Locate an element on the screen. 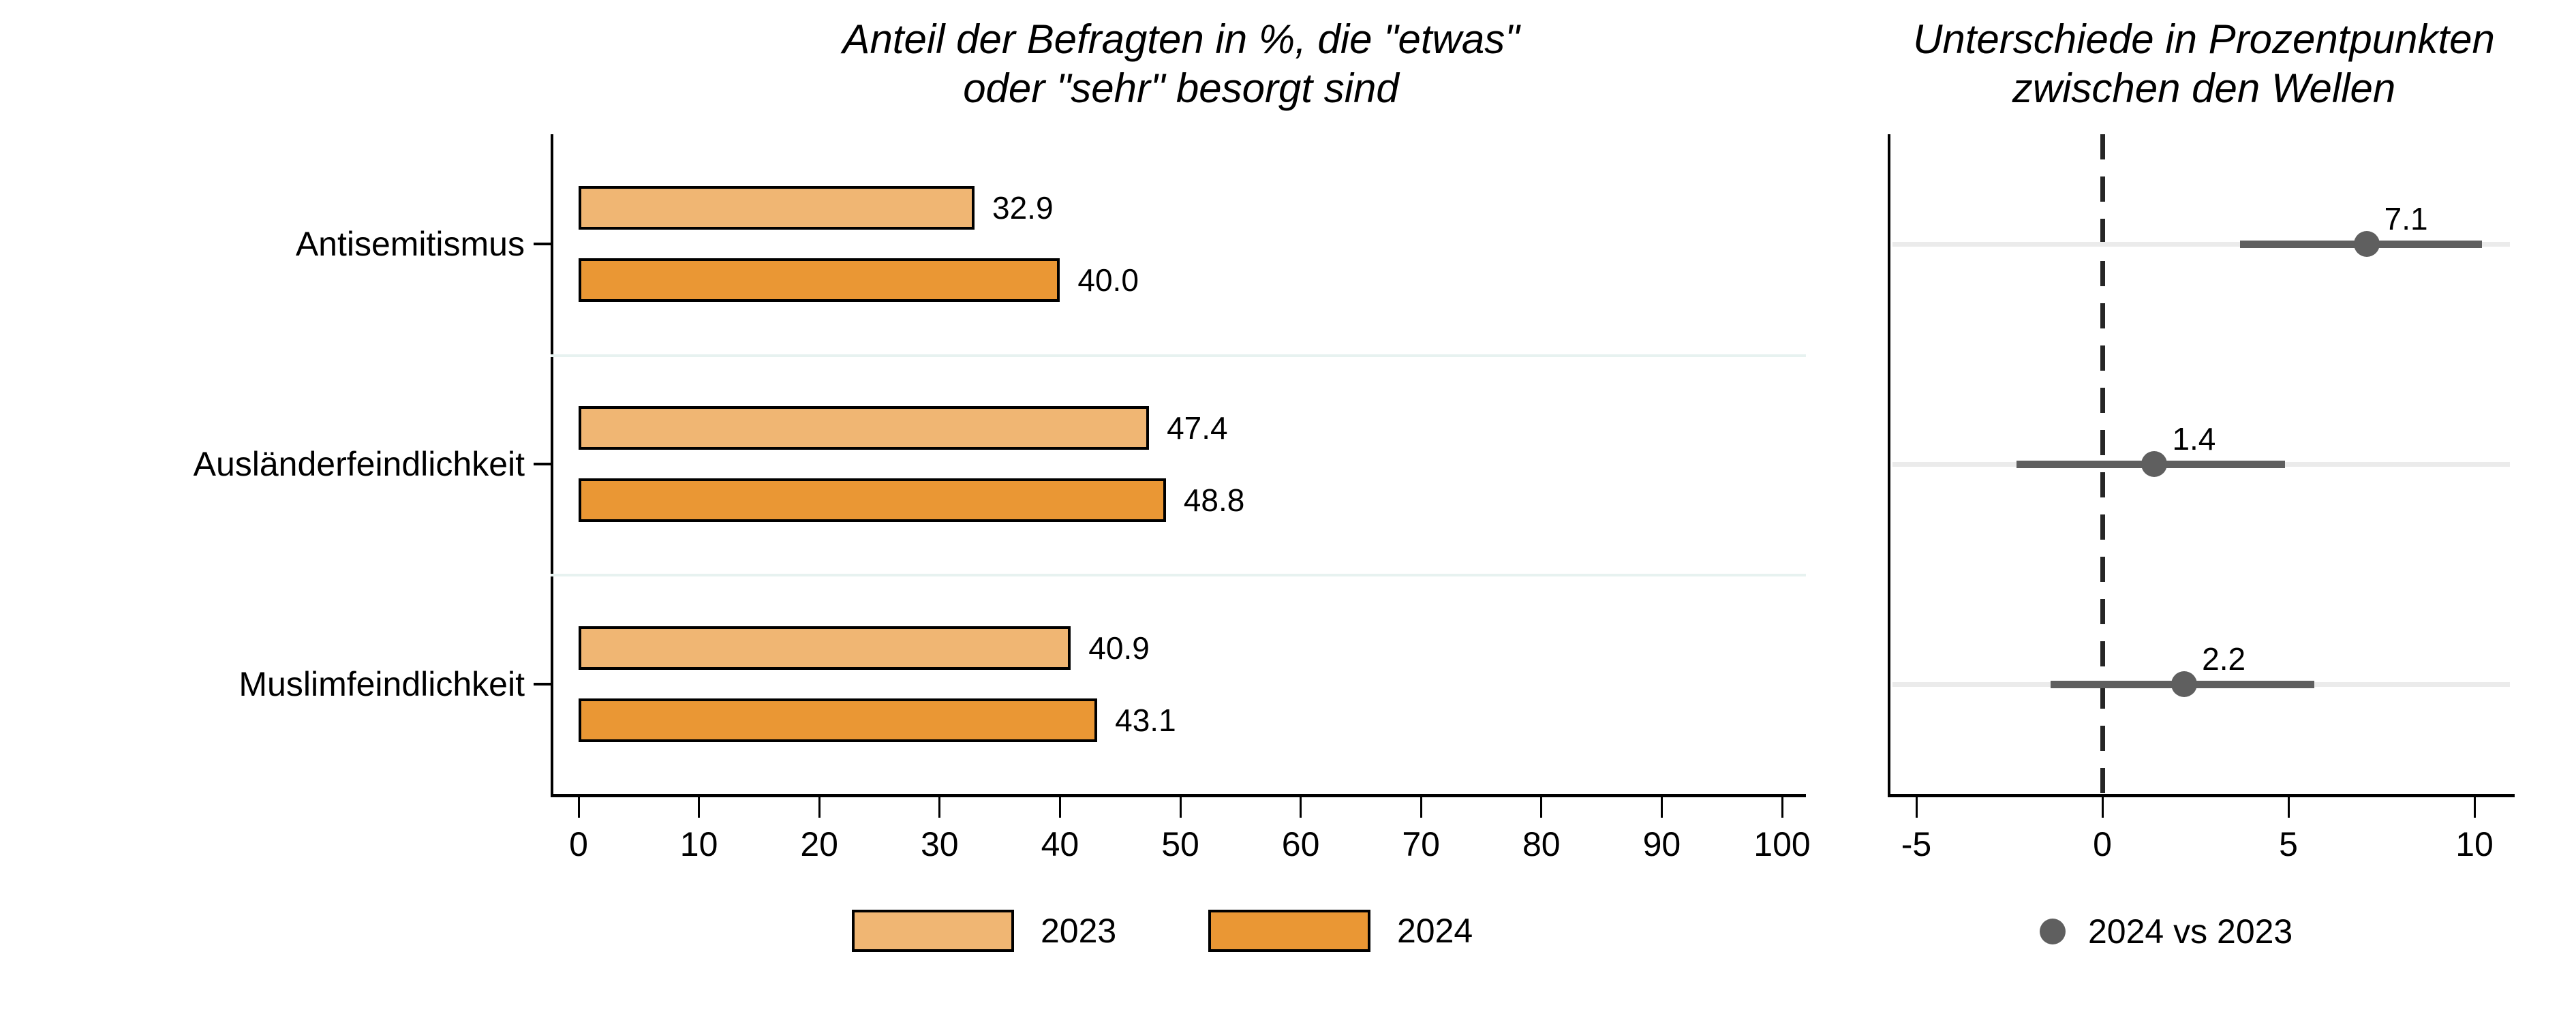  row-gridline is located at coordinates (2201, 244).